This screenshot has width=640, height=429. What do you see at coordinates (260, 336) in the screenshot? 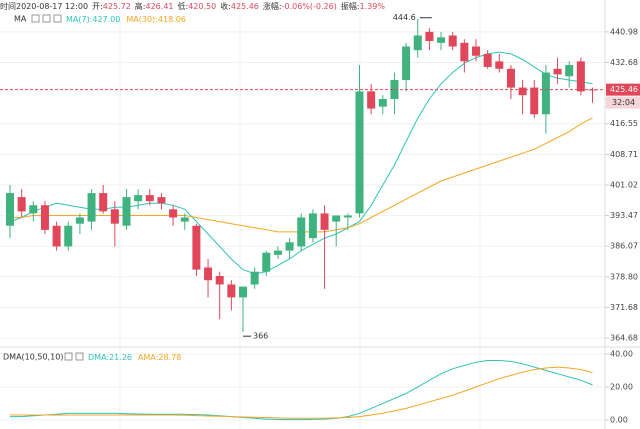
I see `annotation: 366` at bounding box center [260, 336].